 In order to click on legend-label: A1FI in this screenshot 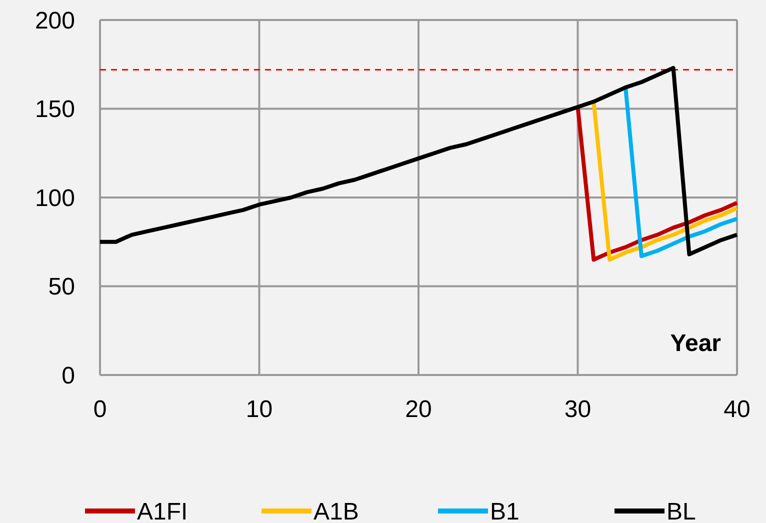, I will do `click(162, 510)`.